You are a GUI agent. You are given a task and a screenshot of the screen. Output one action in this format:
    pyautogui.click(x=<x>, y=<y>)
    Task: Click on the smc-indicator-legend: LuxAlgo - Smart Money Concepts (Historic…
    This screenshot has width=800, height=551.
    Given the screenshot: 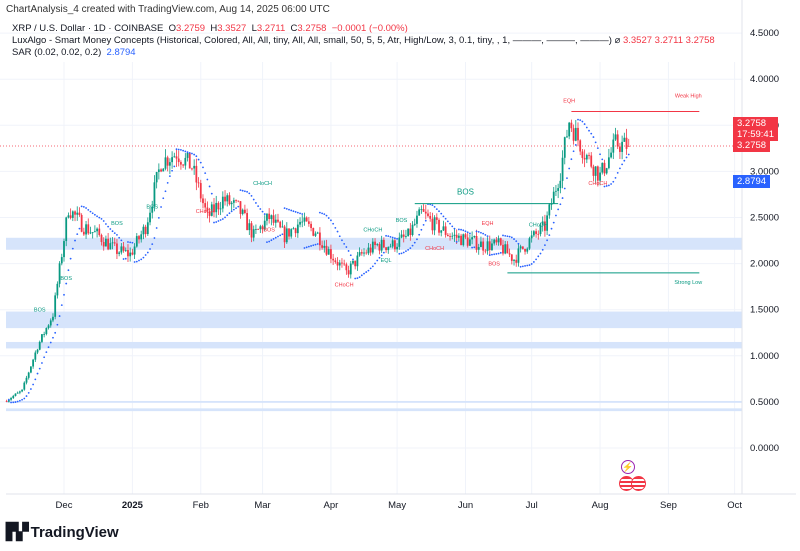 What is the action you would take?
    pyautogui.click(x=363, y=40)
    